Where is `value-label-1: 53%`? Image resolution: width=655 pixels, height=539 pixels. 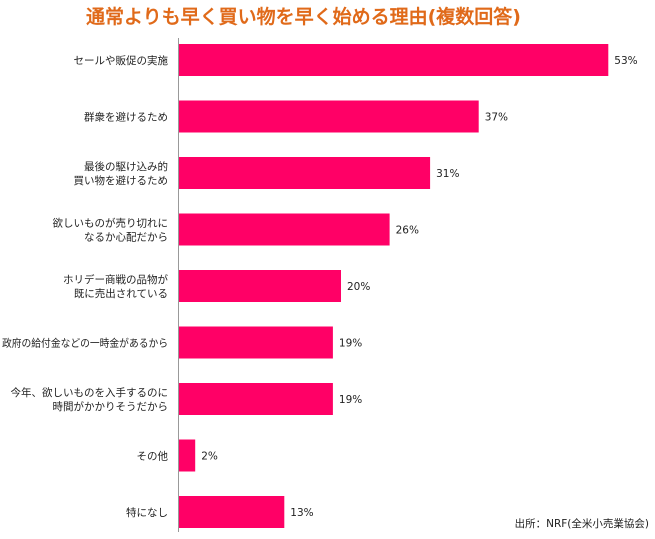
value-label-1: 53% is located at coordinates (625, 61).